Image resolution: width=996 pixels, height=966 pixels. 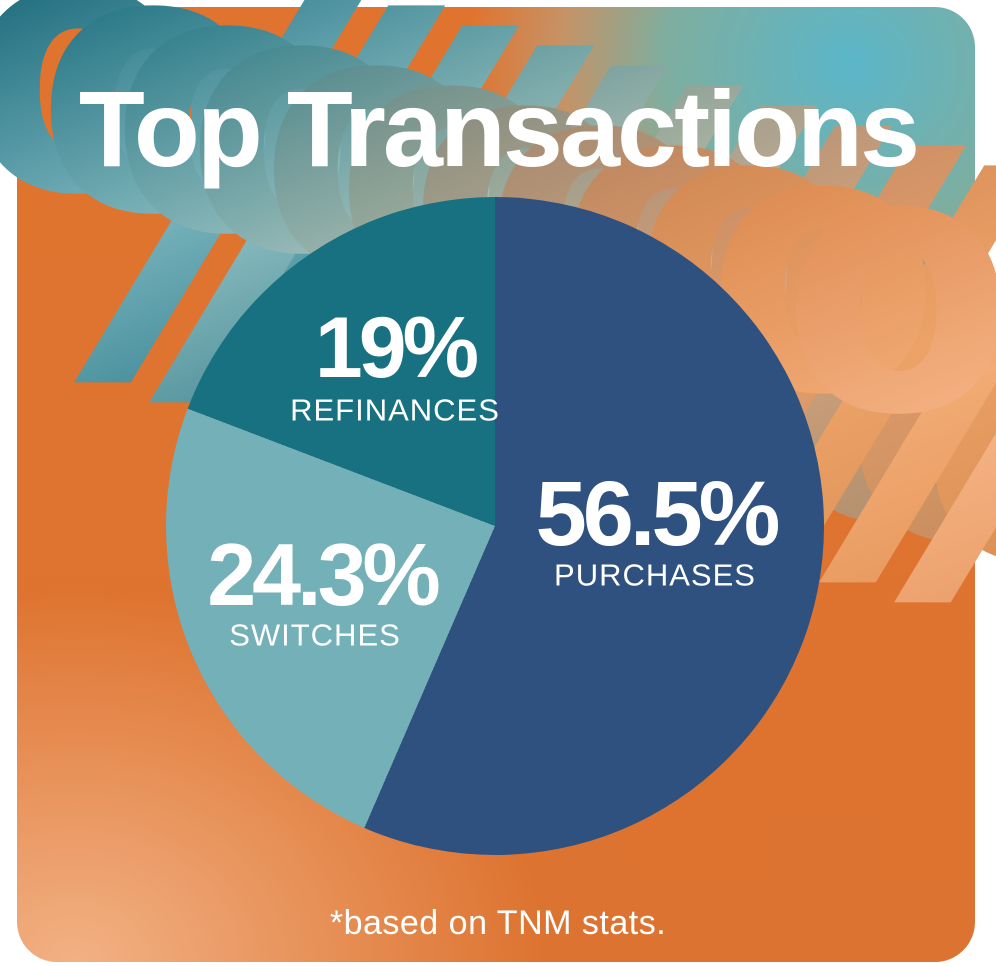 What do you see at coordinates (315, 635) in the screenshot?
I see `slice-label-switches: SWITCHES` at bounding box center [315, 635].